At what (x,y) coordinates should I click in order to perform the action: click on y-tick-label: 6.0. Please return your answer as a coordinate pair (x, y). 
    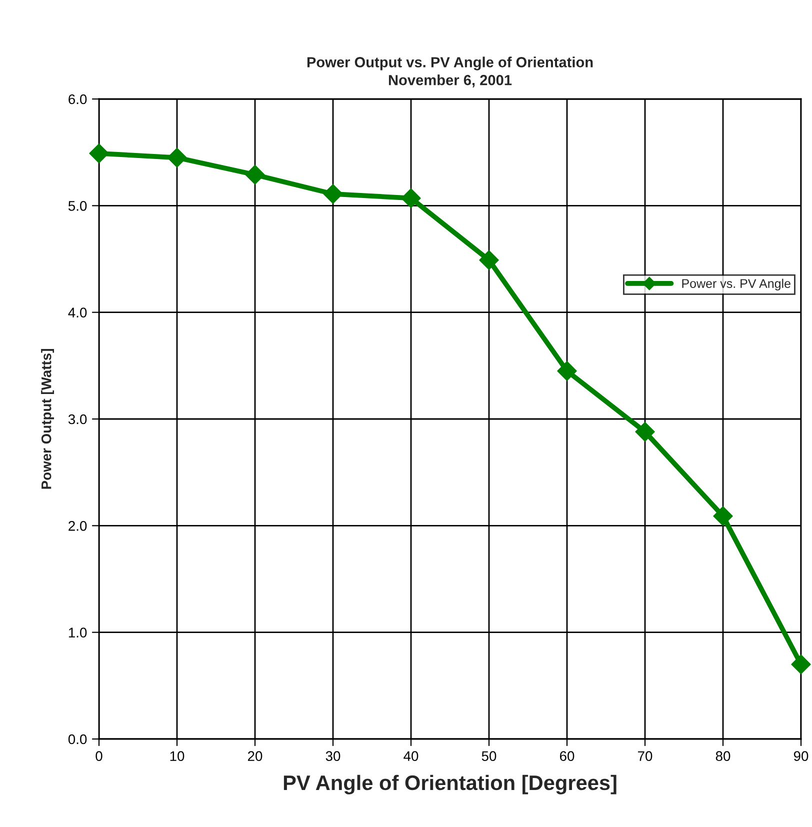
    Looking at the image, I should click on (77, 99).